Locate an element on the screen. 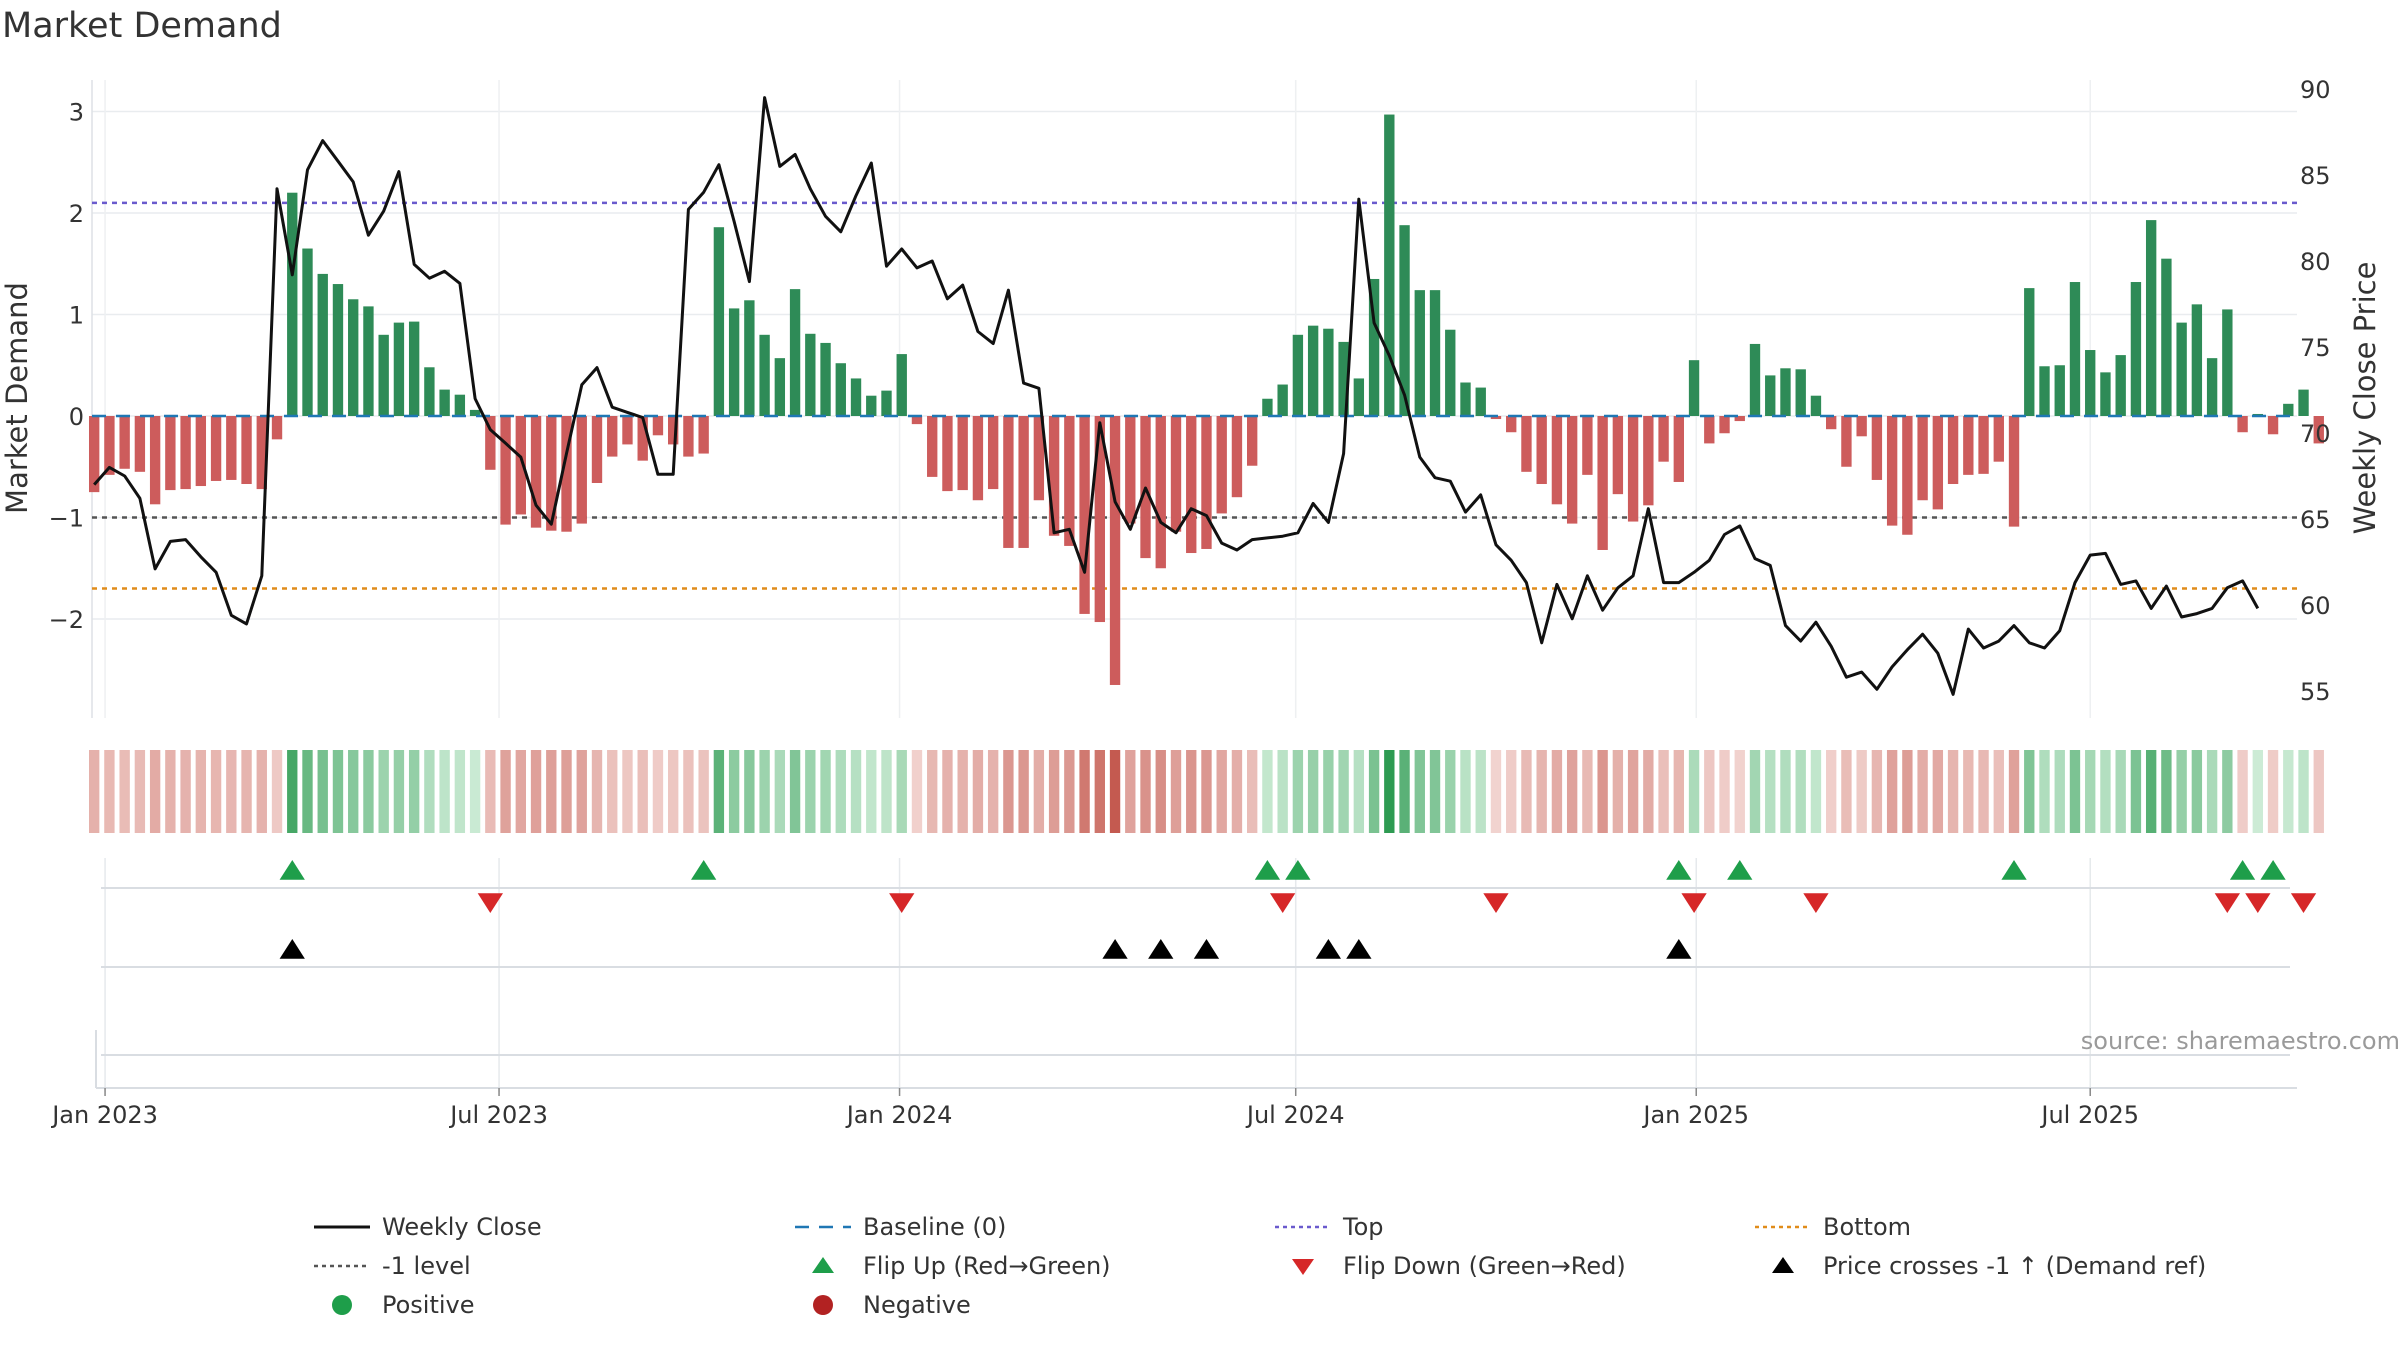  y2-tick-label: 60 is located at coordinates (2315, 606).